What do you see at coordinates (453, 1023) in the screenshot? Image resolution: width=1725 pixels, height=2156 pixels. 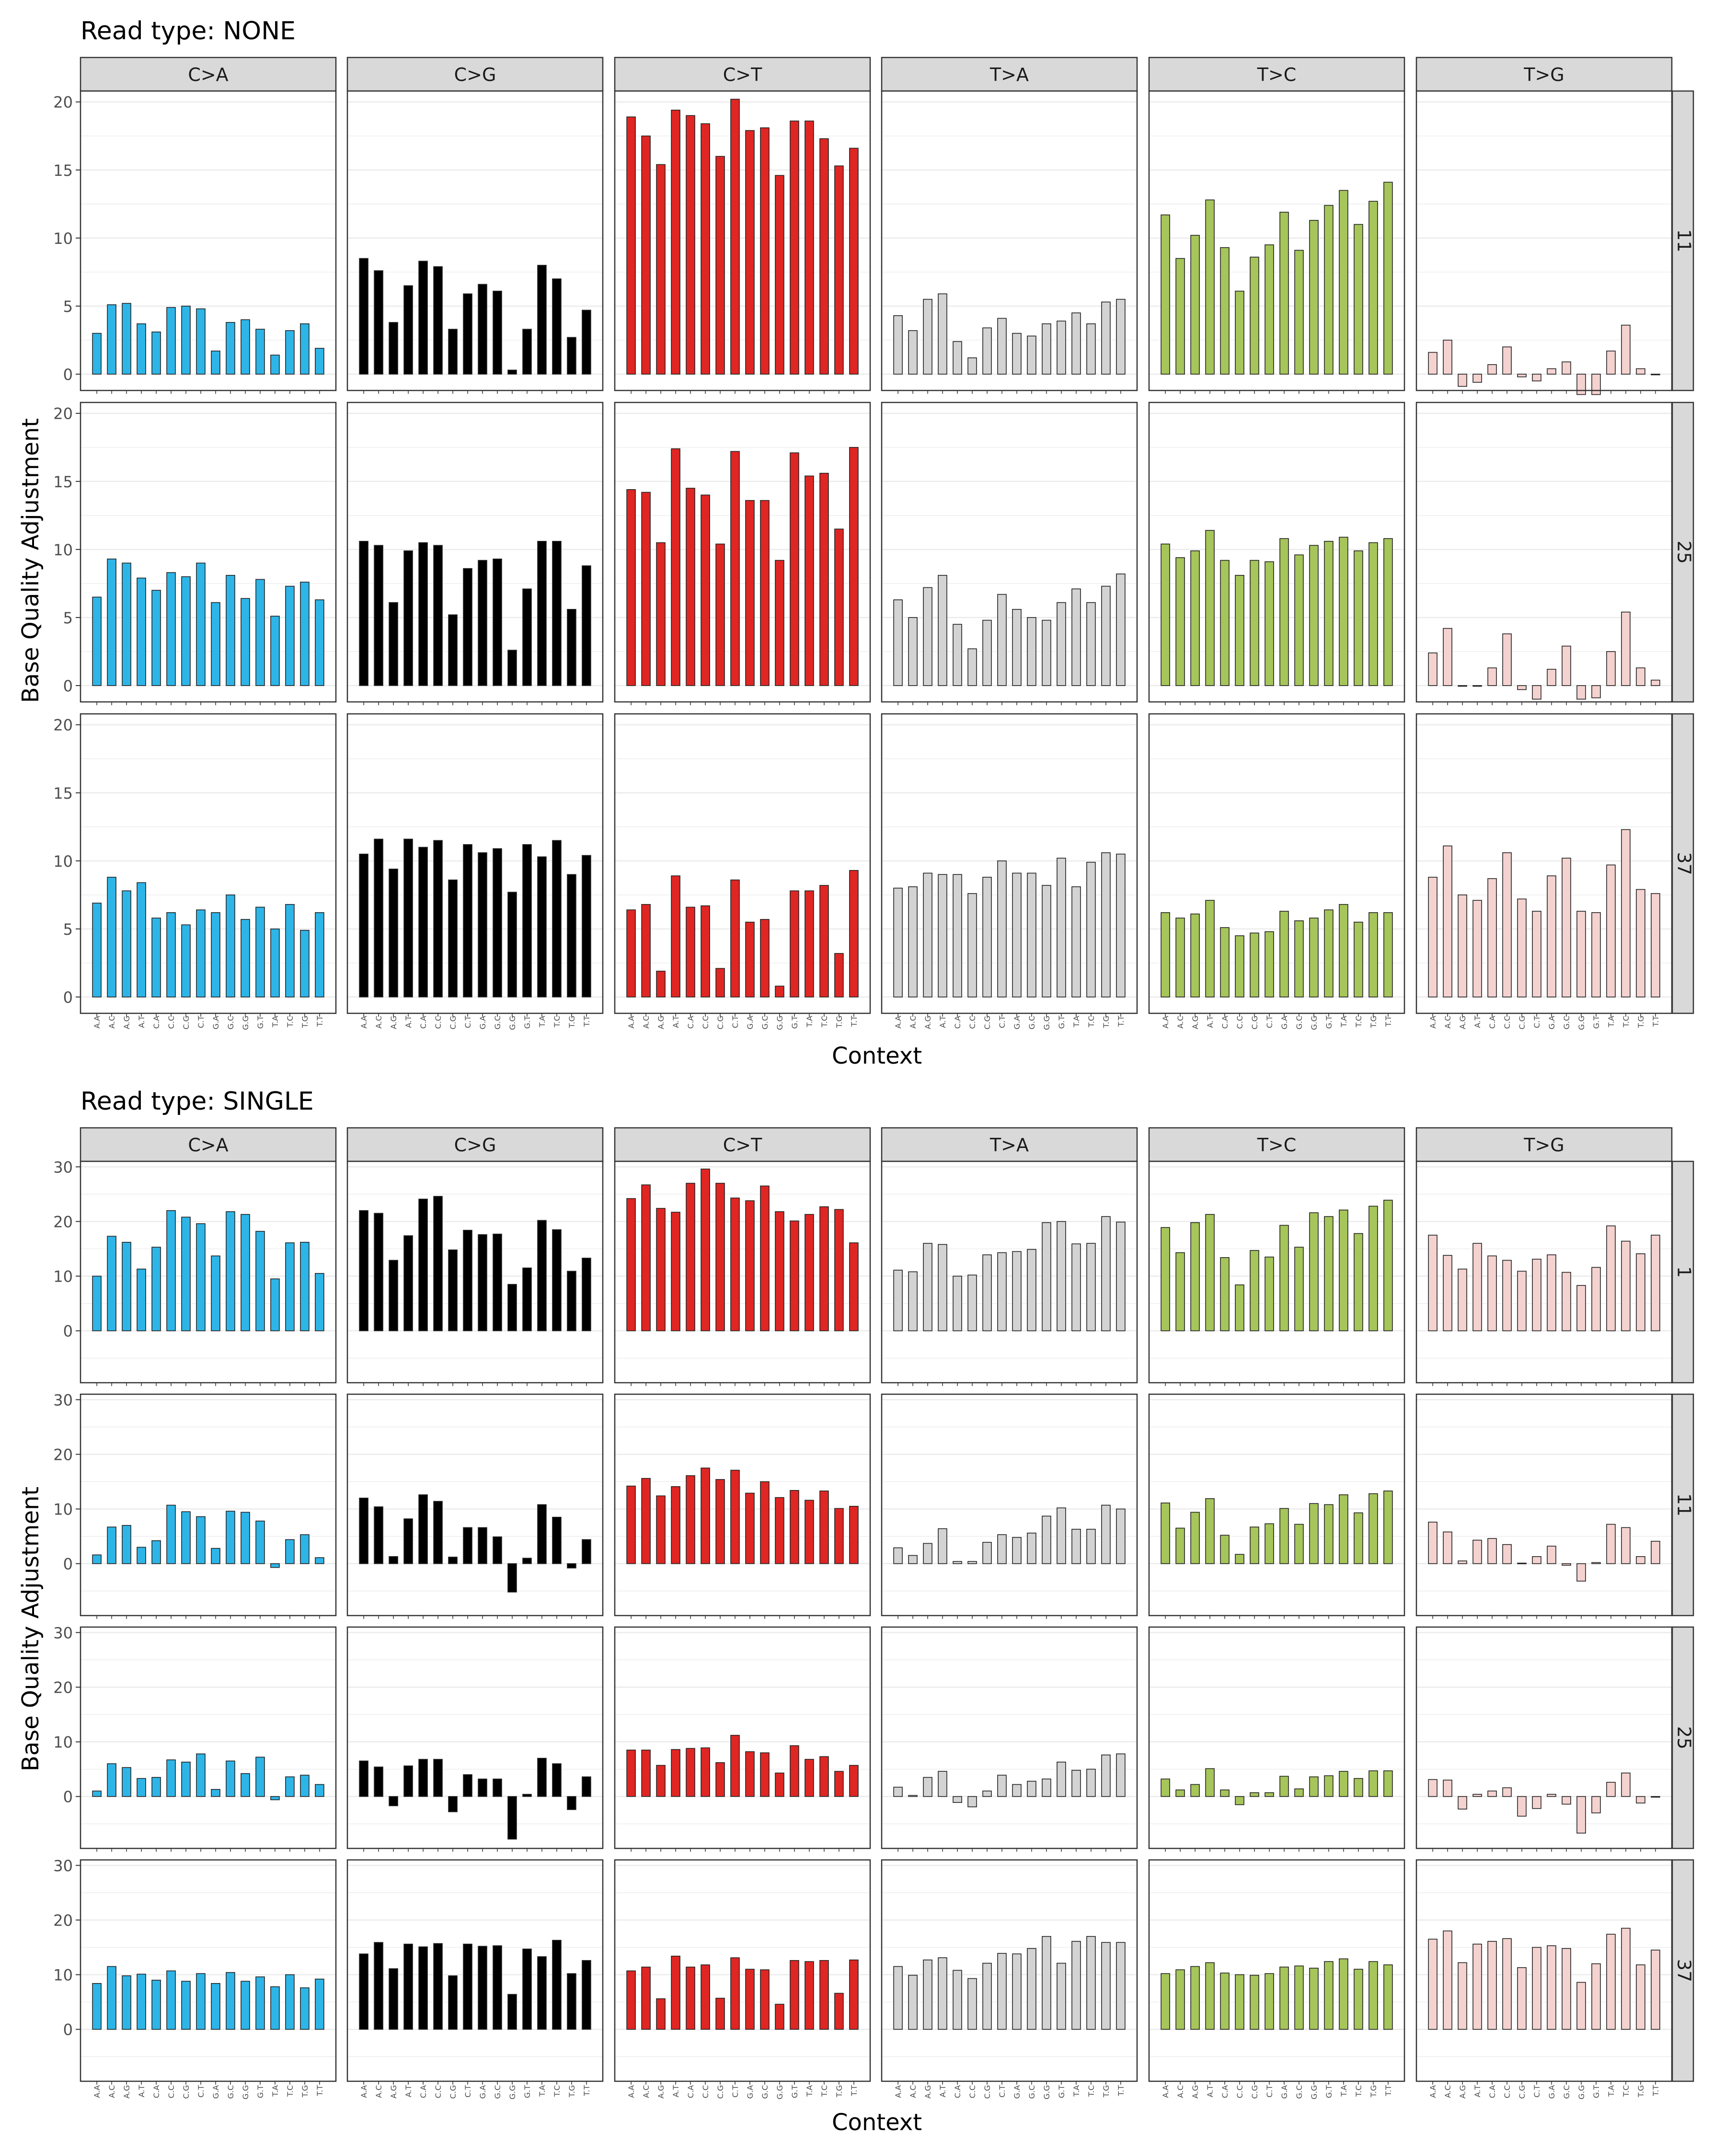 I see `x-tick-label: C.G` at bounding box center [453, 1023].